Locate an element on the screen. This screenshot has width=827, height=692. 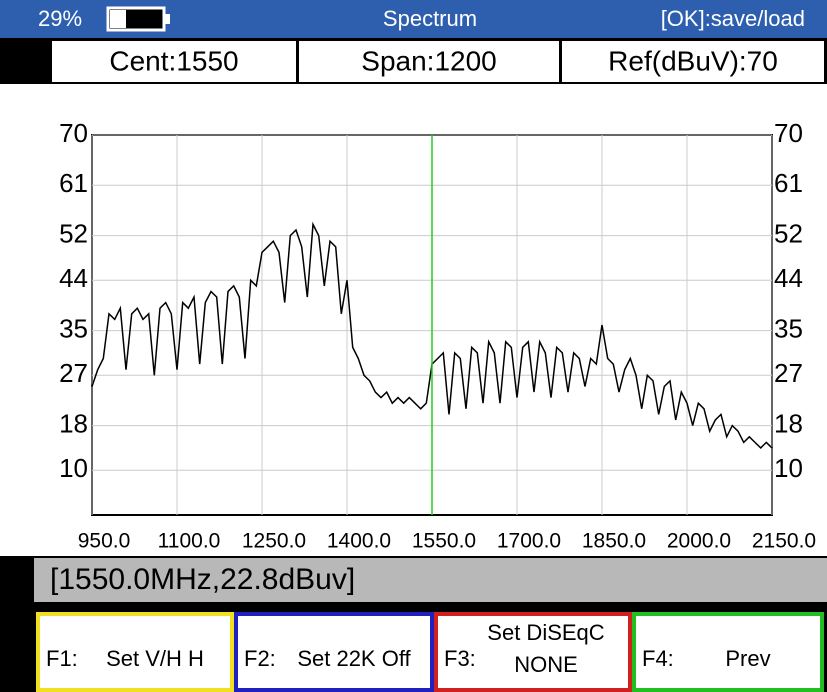
battery-level: 29% is located at coordinates (60, 18).